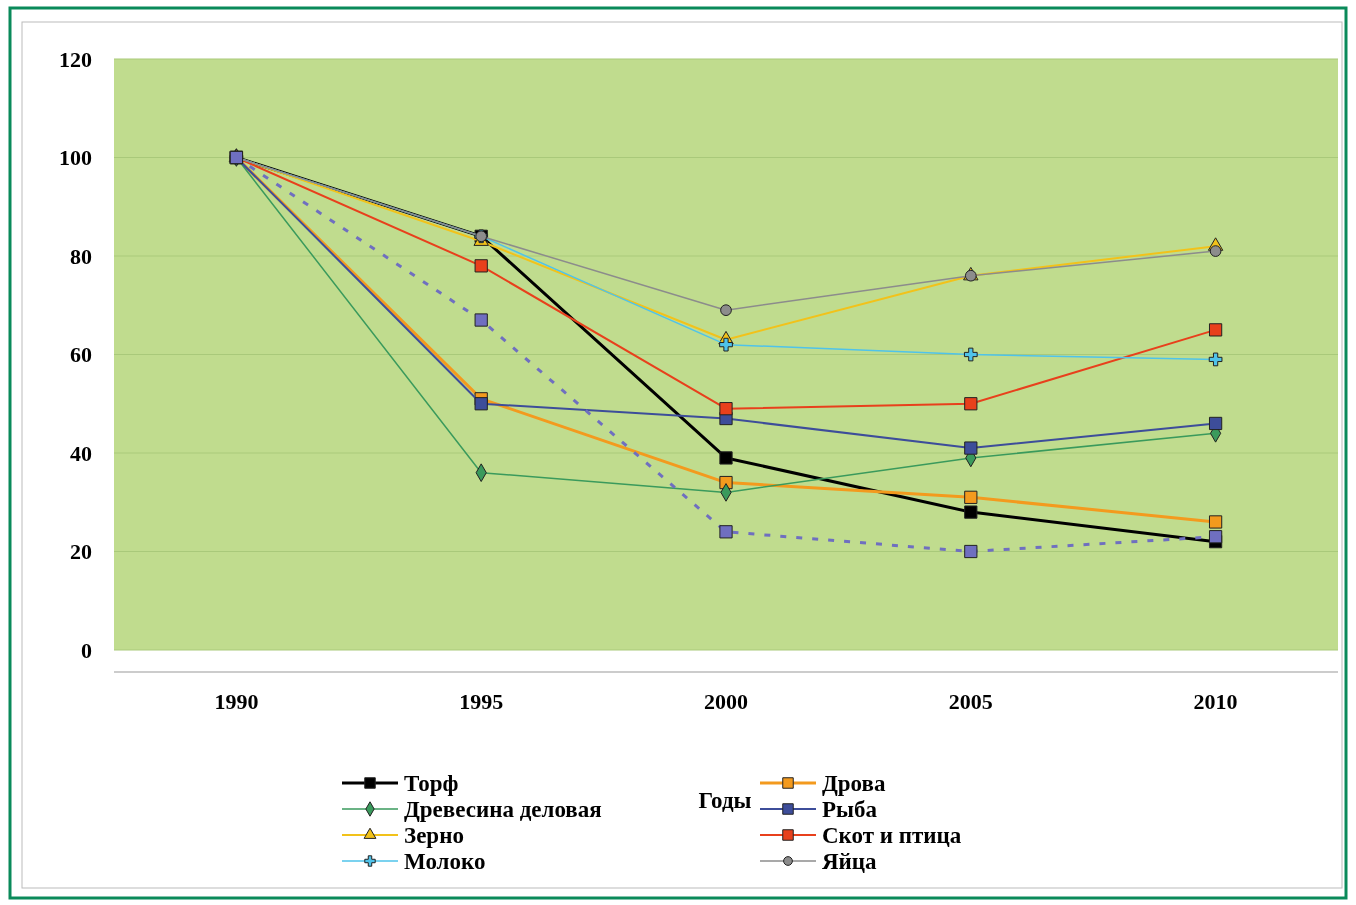  Describe the element at coordinates (725, 800) in the screenshot. I see `x-axis-title: Годы` at that location.